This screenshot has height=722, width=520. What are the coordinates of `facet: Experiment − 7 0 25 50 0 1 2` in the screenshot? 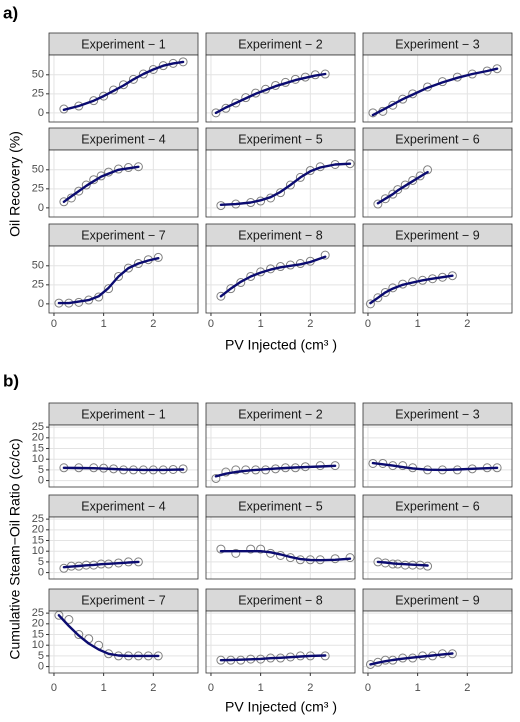 It's located at (115, 276).